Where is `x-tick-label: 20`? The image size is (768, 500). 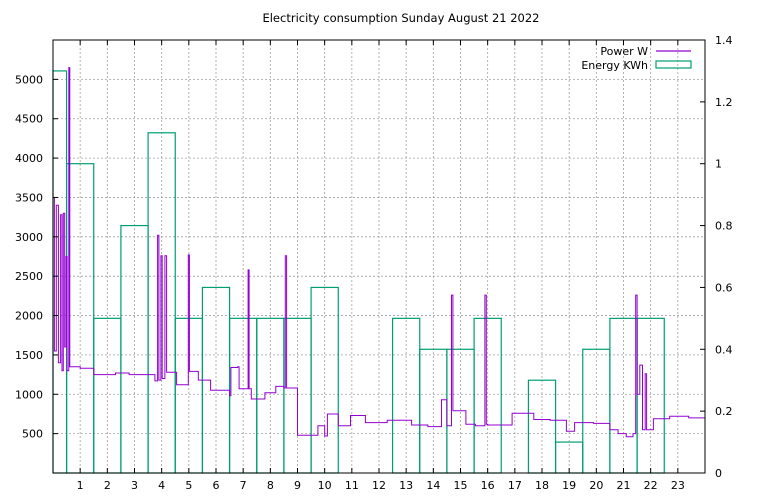 x-tick-label: 20 is located at coordinates (596, 485).